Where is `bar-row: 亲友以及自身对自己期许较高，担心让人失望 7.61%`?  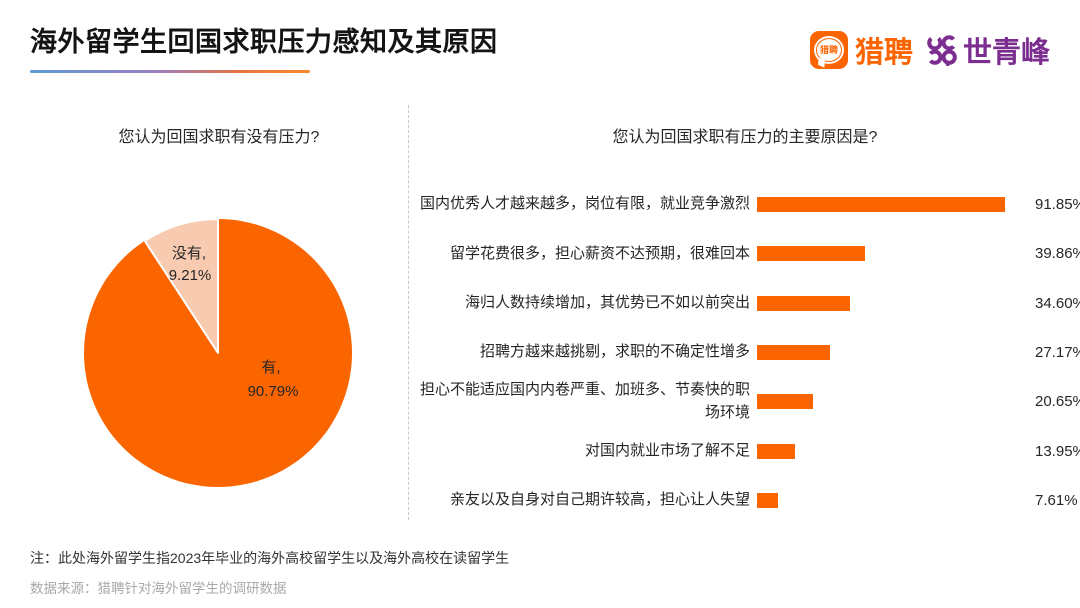
bar-row: 亲友以及自身对自己期许较高，担心让人失望 7.61% is located at coordinates (749, 500).